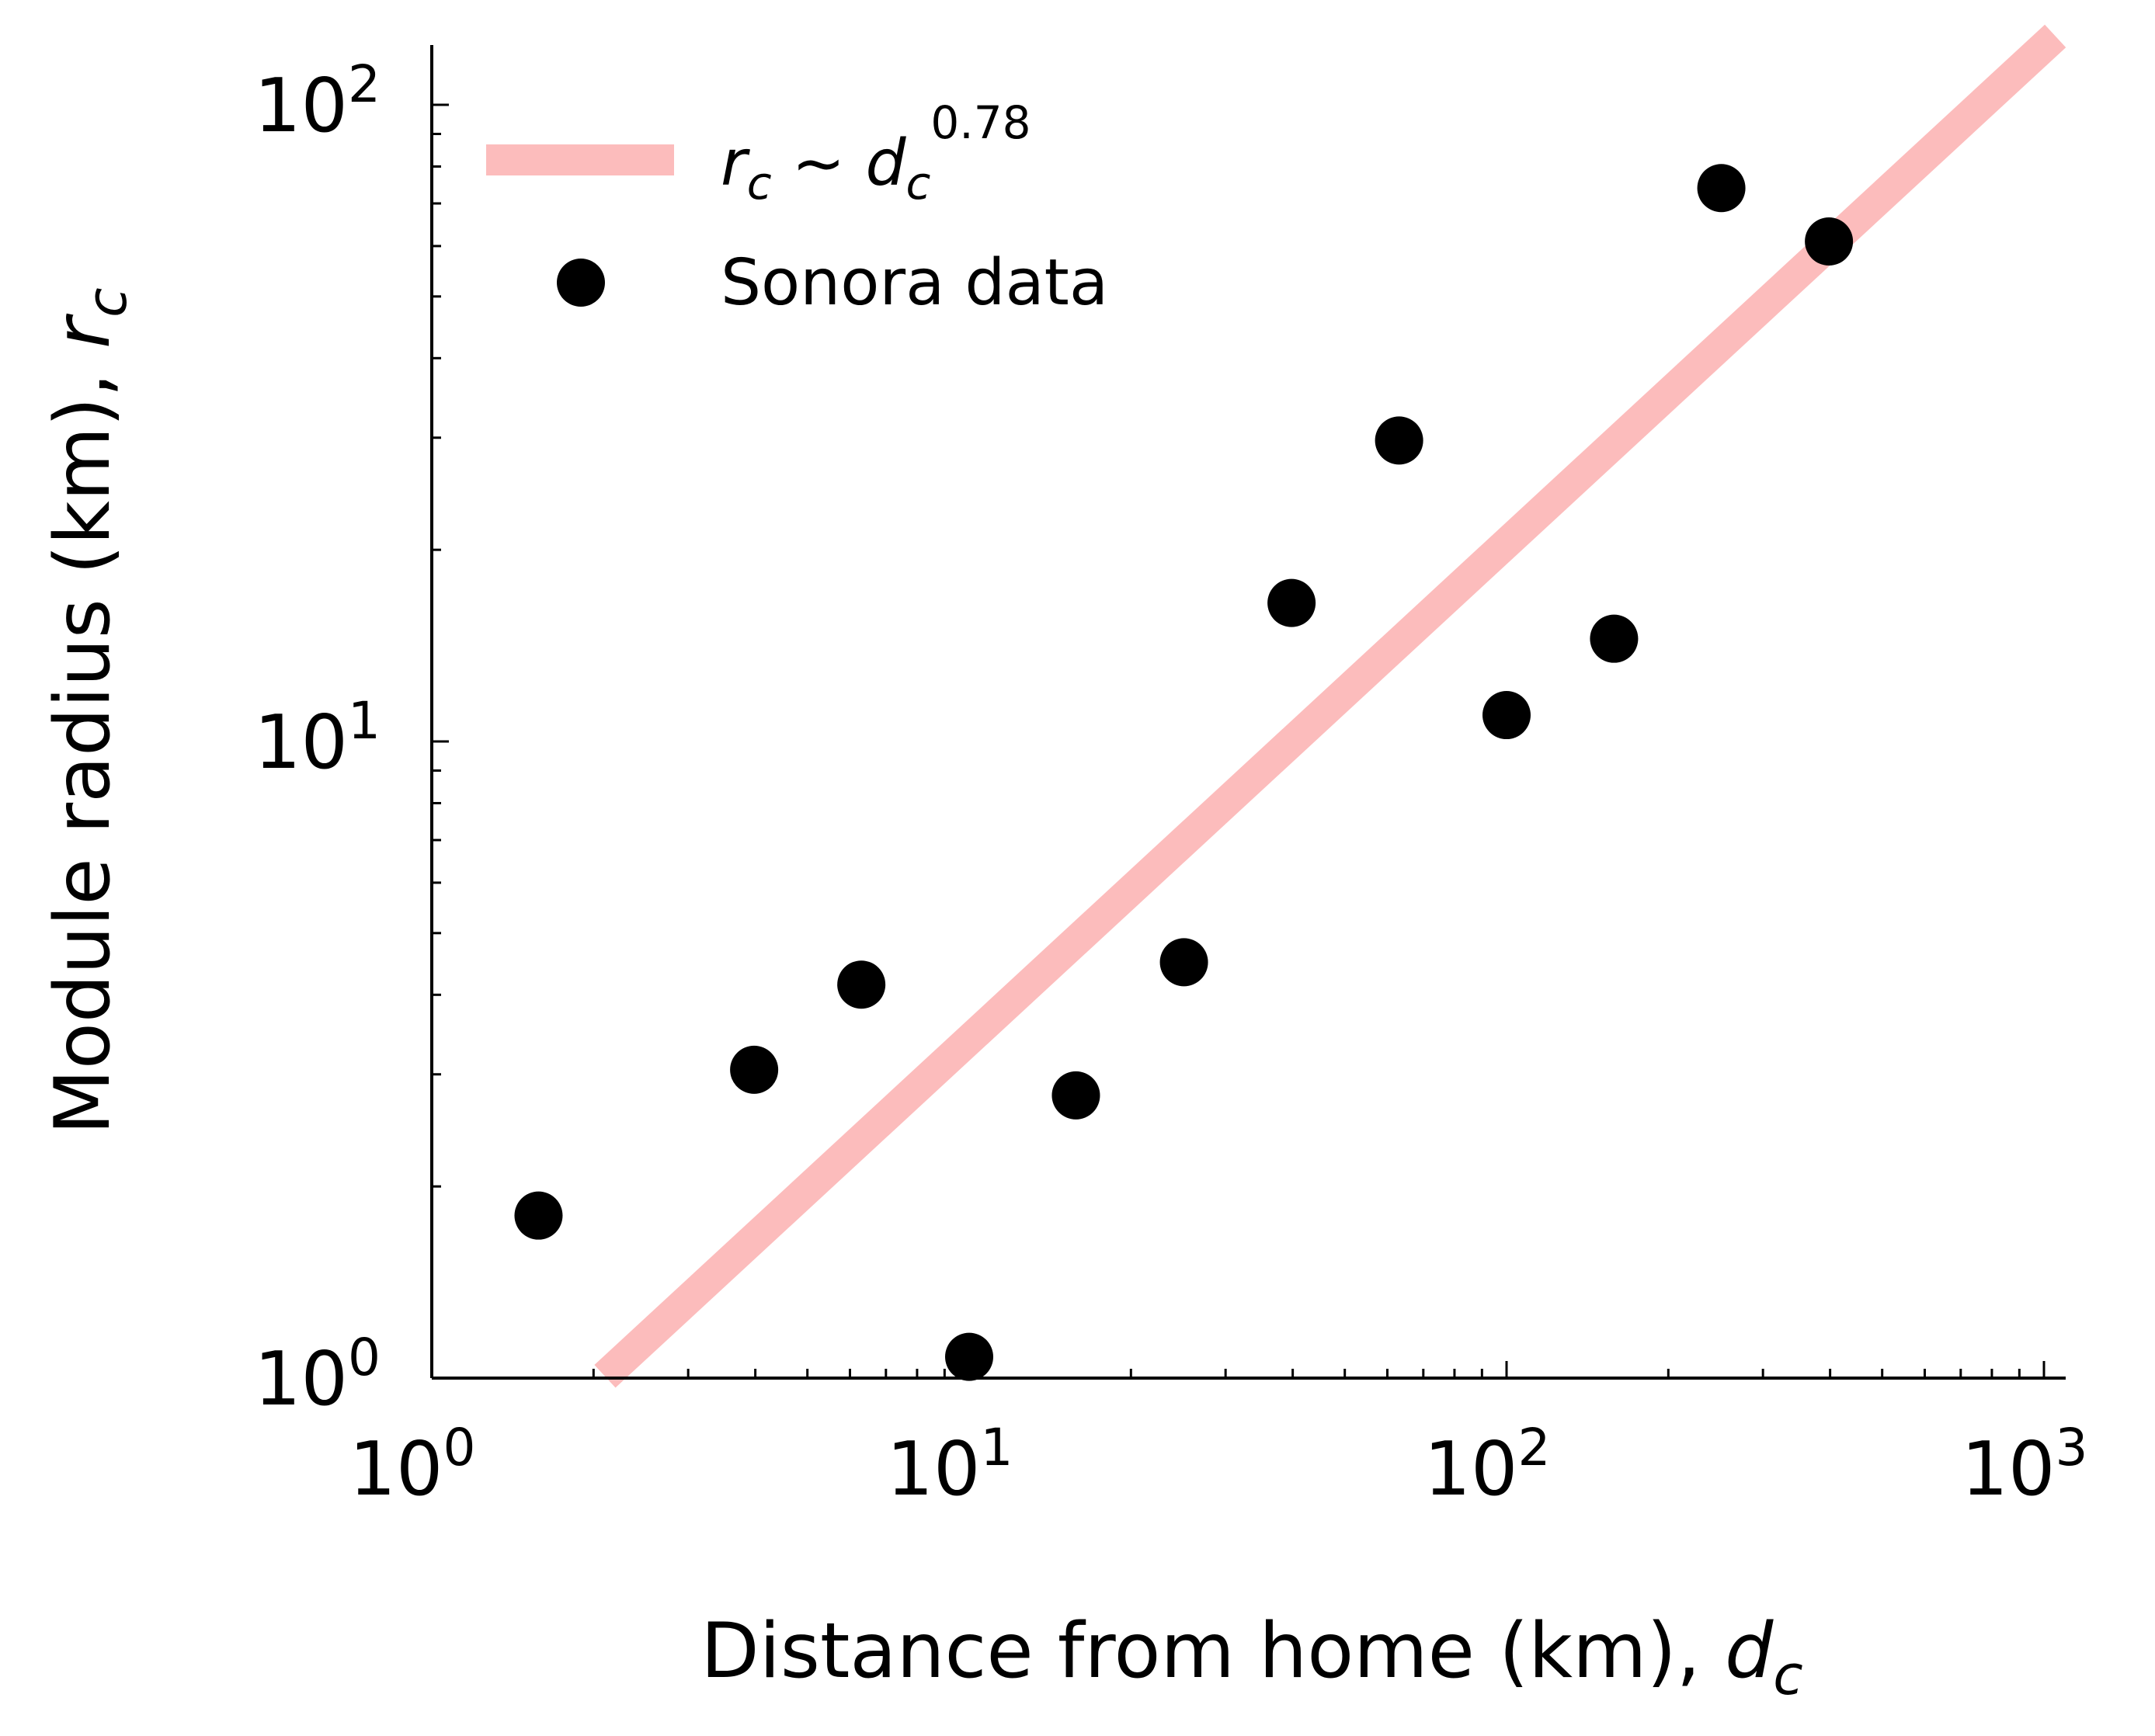  I want to click on y-axis-title: Module radius (km), rc, so click(89, 710).